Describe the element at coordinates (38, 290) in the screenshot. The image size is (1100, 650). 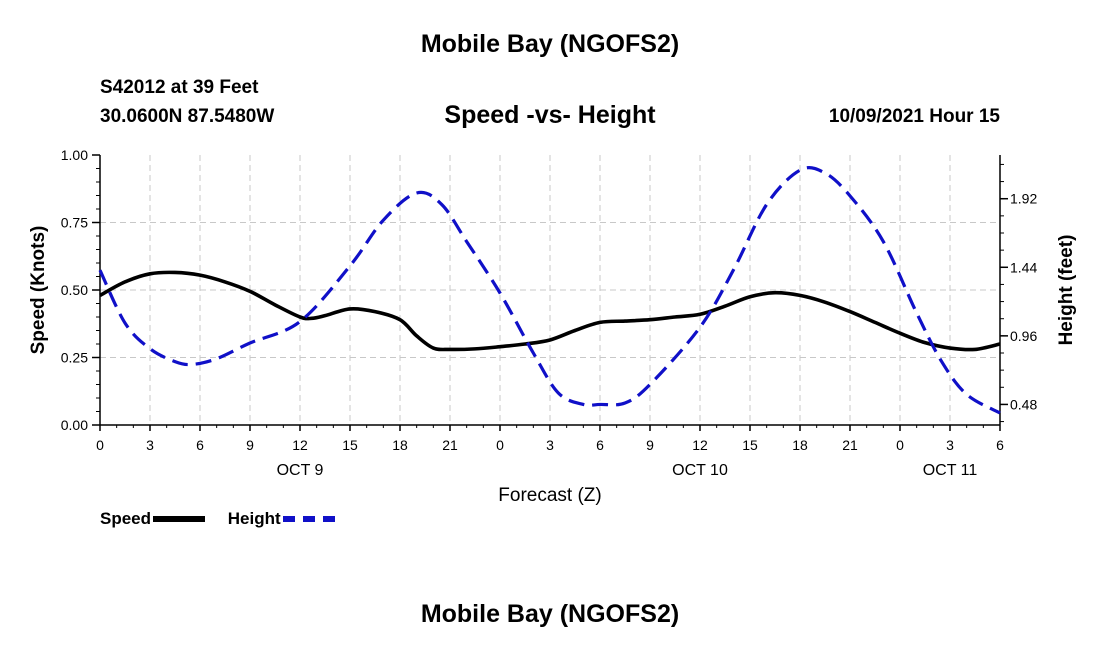
I see `y-axis-title: Speed (Knots)` at that location.